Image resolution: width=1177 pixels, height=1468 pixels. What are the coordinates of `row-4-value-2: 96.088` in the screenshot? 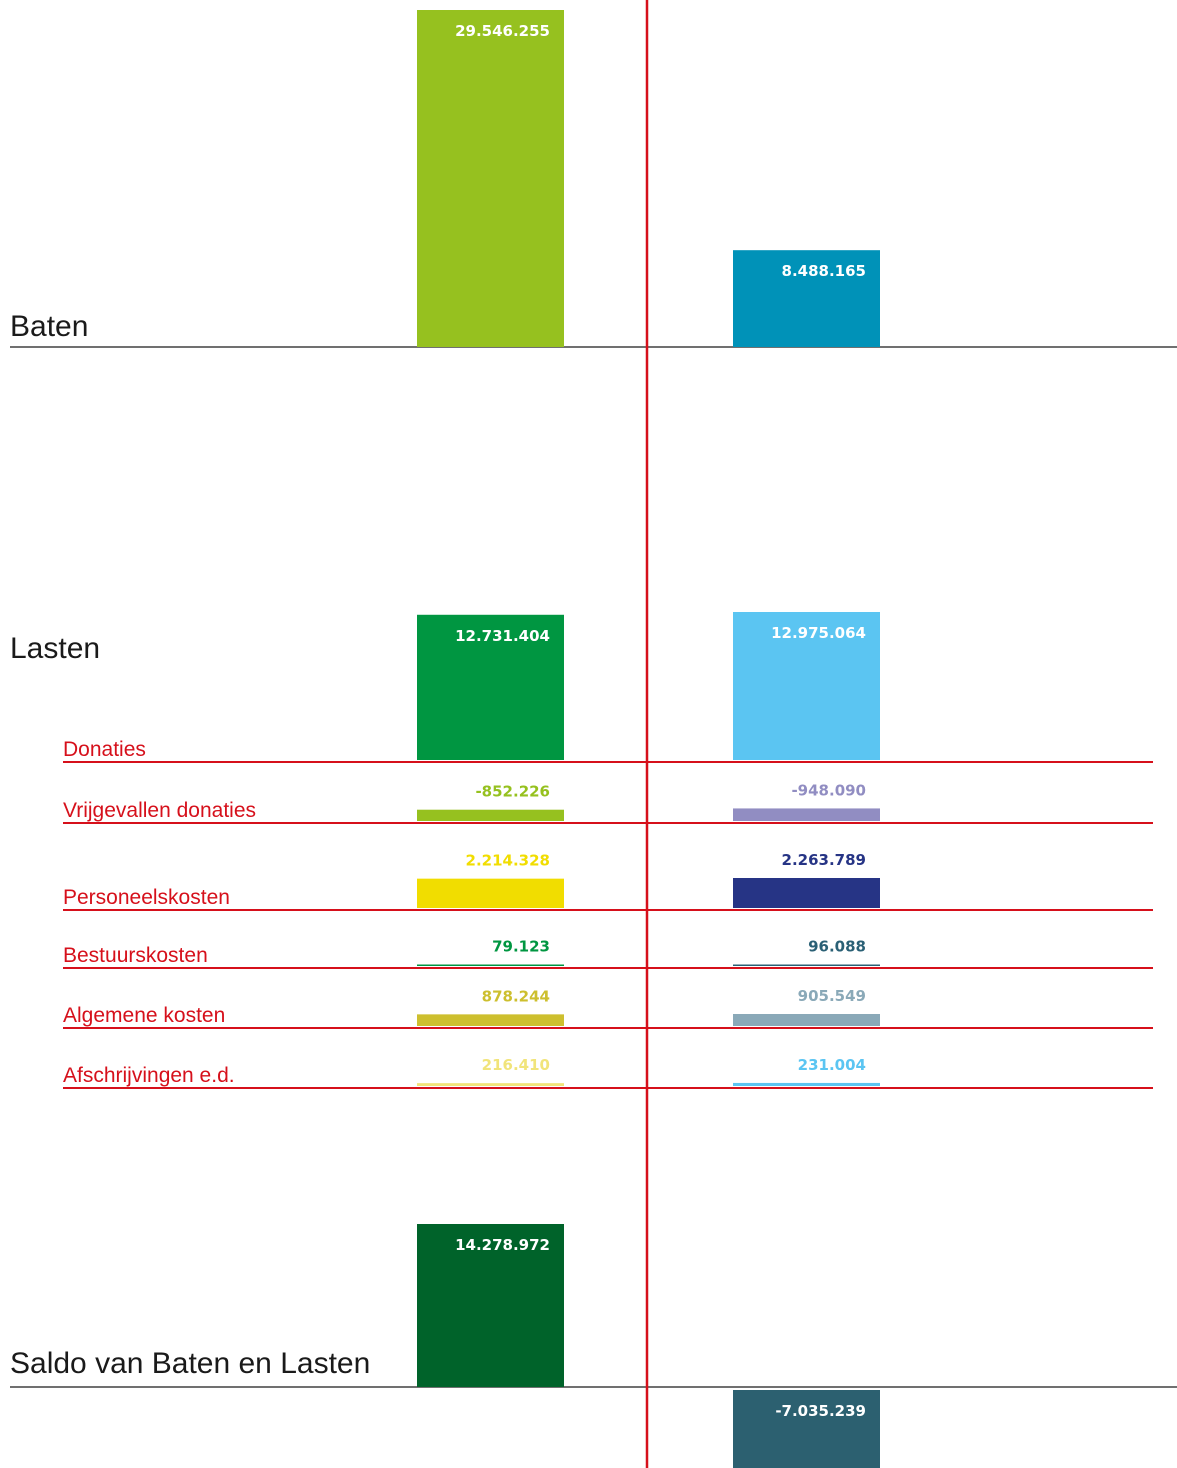 It's located at (837, 947).